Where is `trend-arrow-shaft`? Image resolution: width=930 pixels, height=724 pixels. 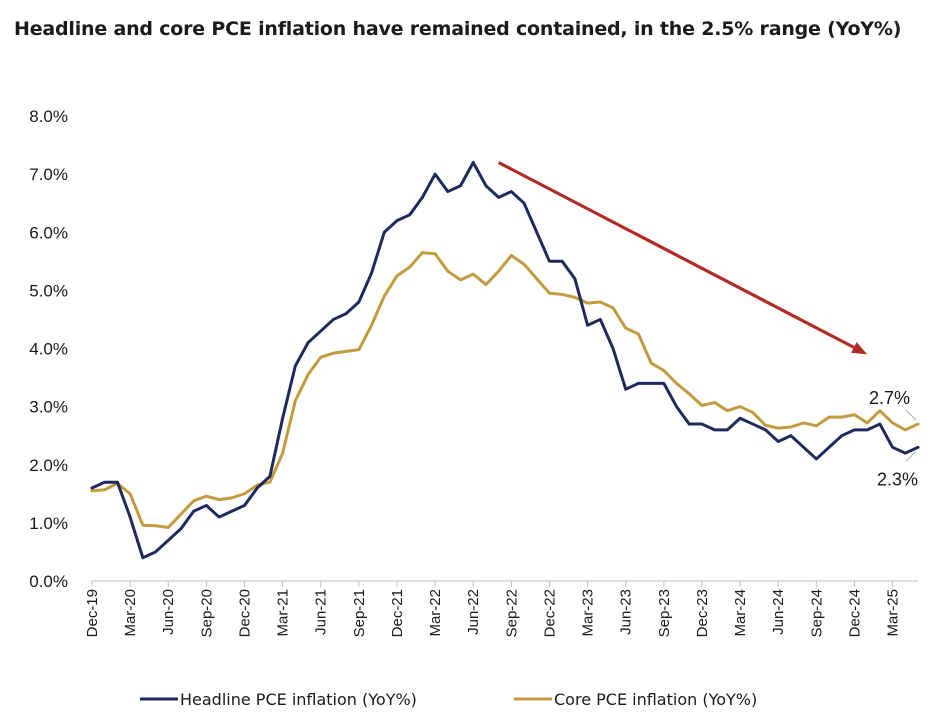
trend-arrow-shaft is located at coordinates (676, 255).